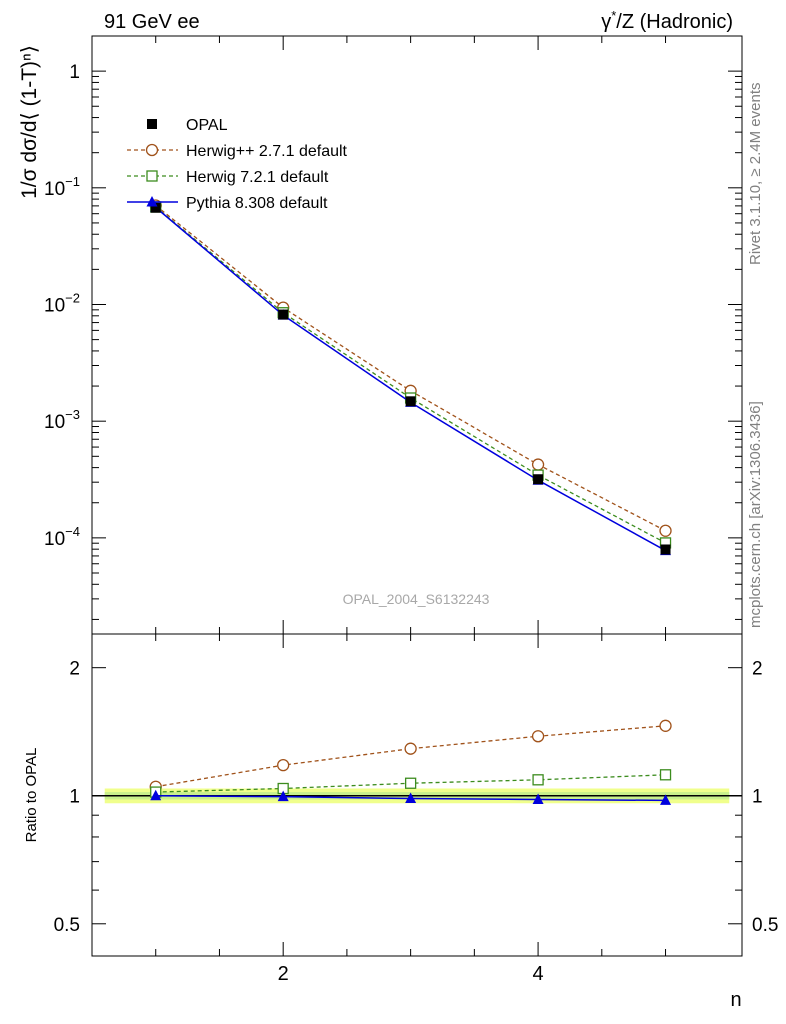  I want to click on ratio-series-line, so click(410, 756).